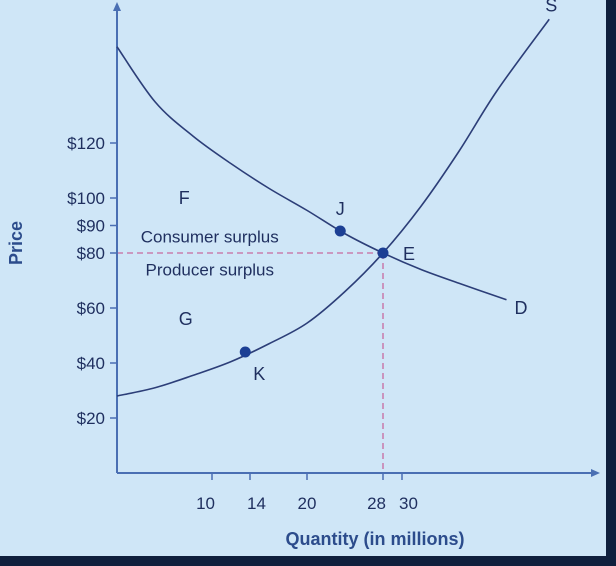  What do you see at coordinates (210, 270) in the screenshot?
I see `producer-surplus-label: Producer surplus` at bounding box center [210, 270].